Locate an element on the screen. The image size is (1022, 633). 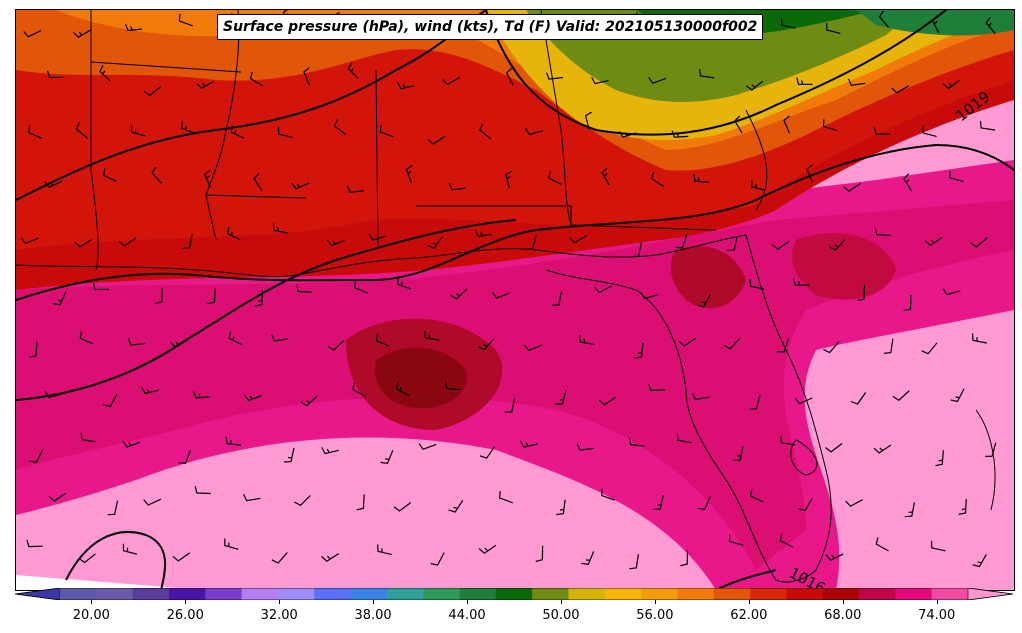
colorbar-tick-label: 26.00 is located at coordinates (185, 615).